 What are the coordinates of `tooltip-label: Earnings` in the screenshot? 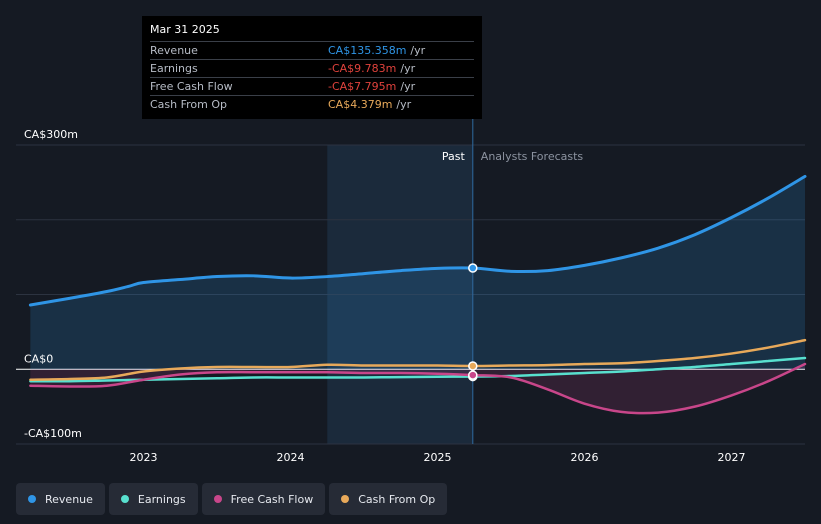 It's located at (174, 68).